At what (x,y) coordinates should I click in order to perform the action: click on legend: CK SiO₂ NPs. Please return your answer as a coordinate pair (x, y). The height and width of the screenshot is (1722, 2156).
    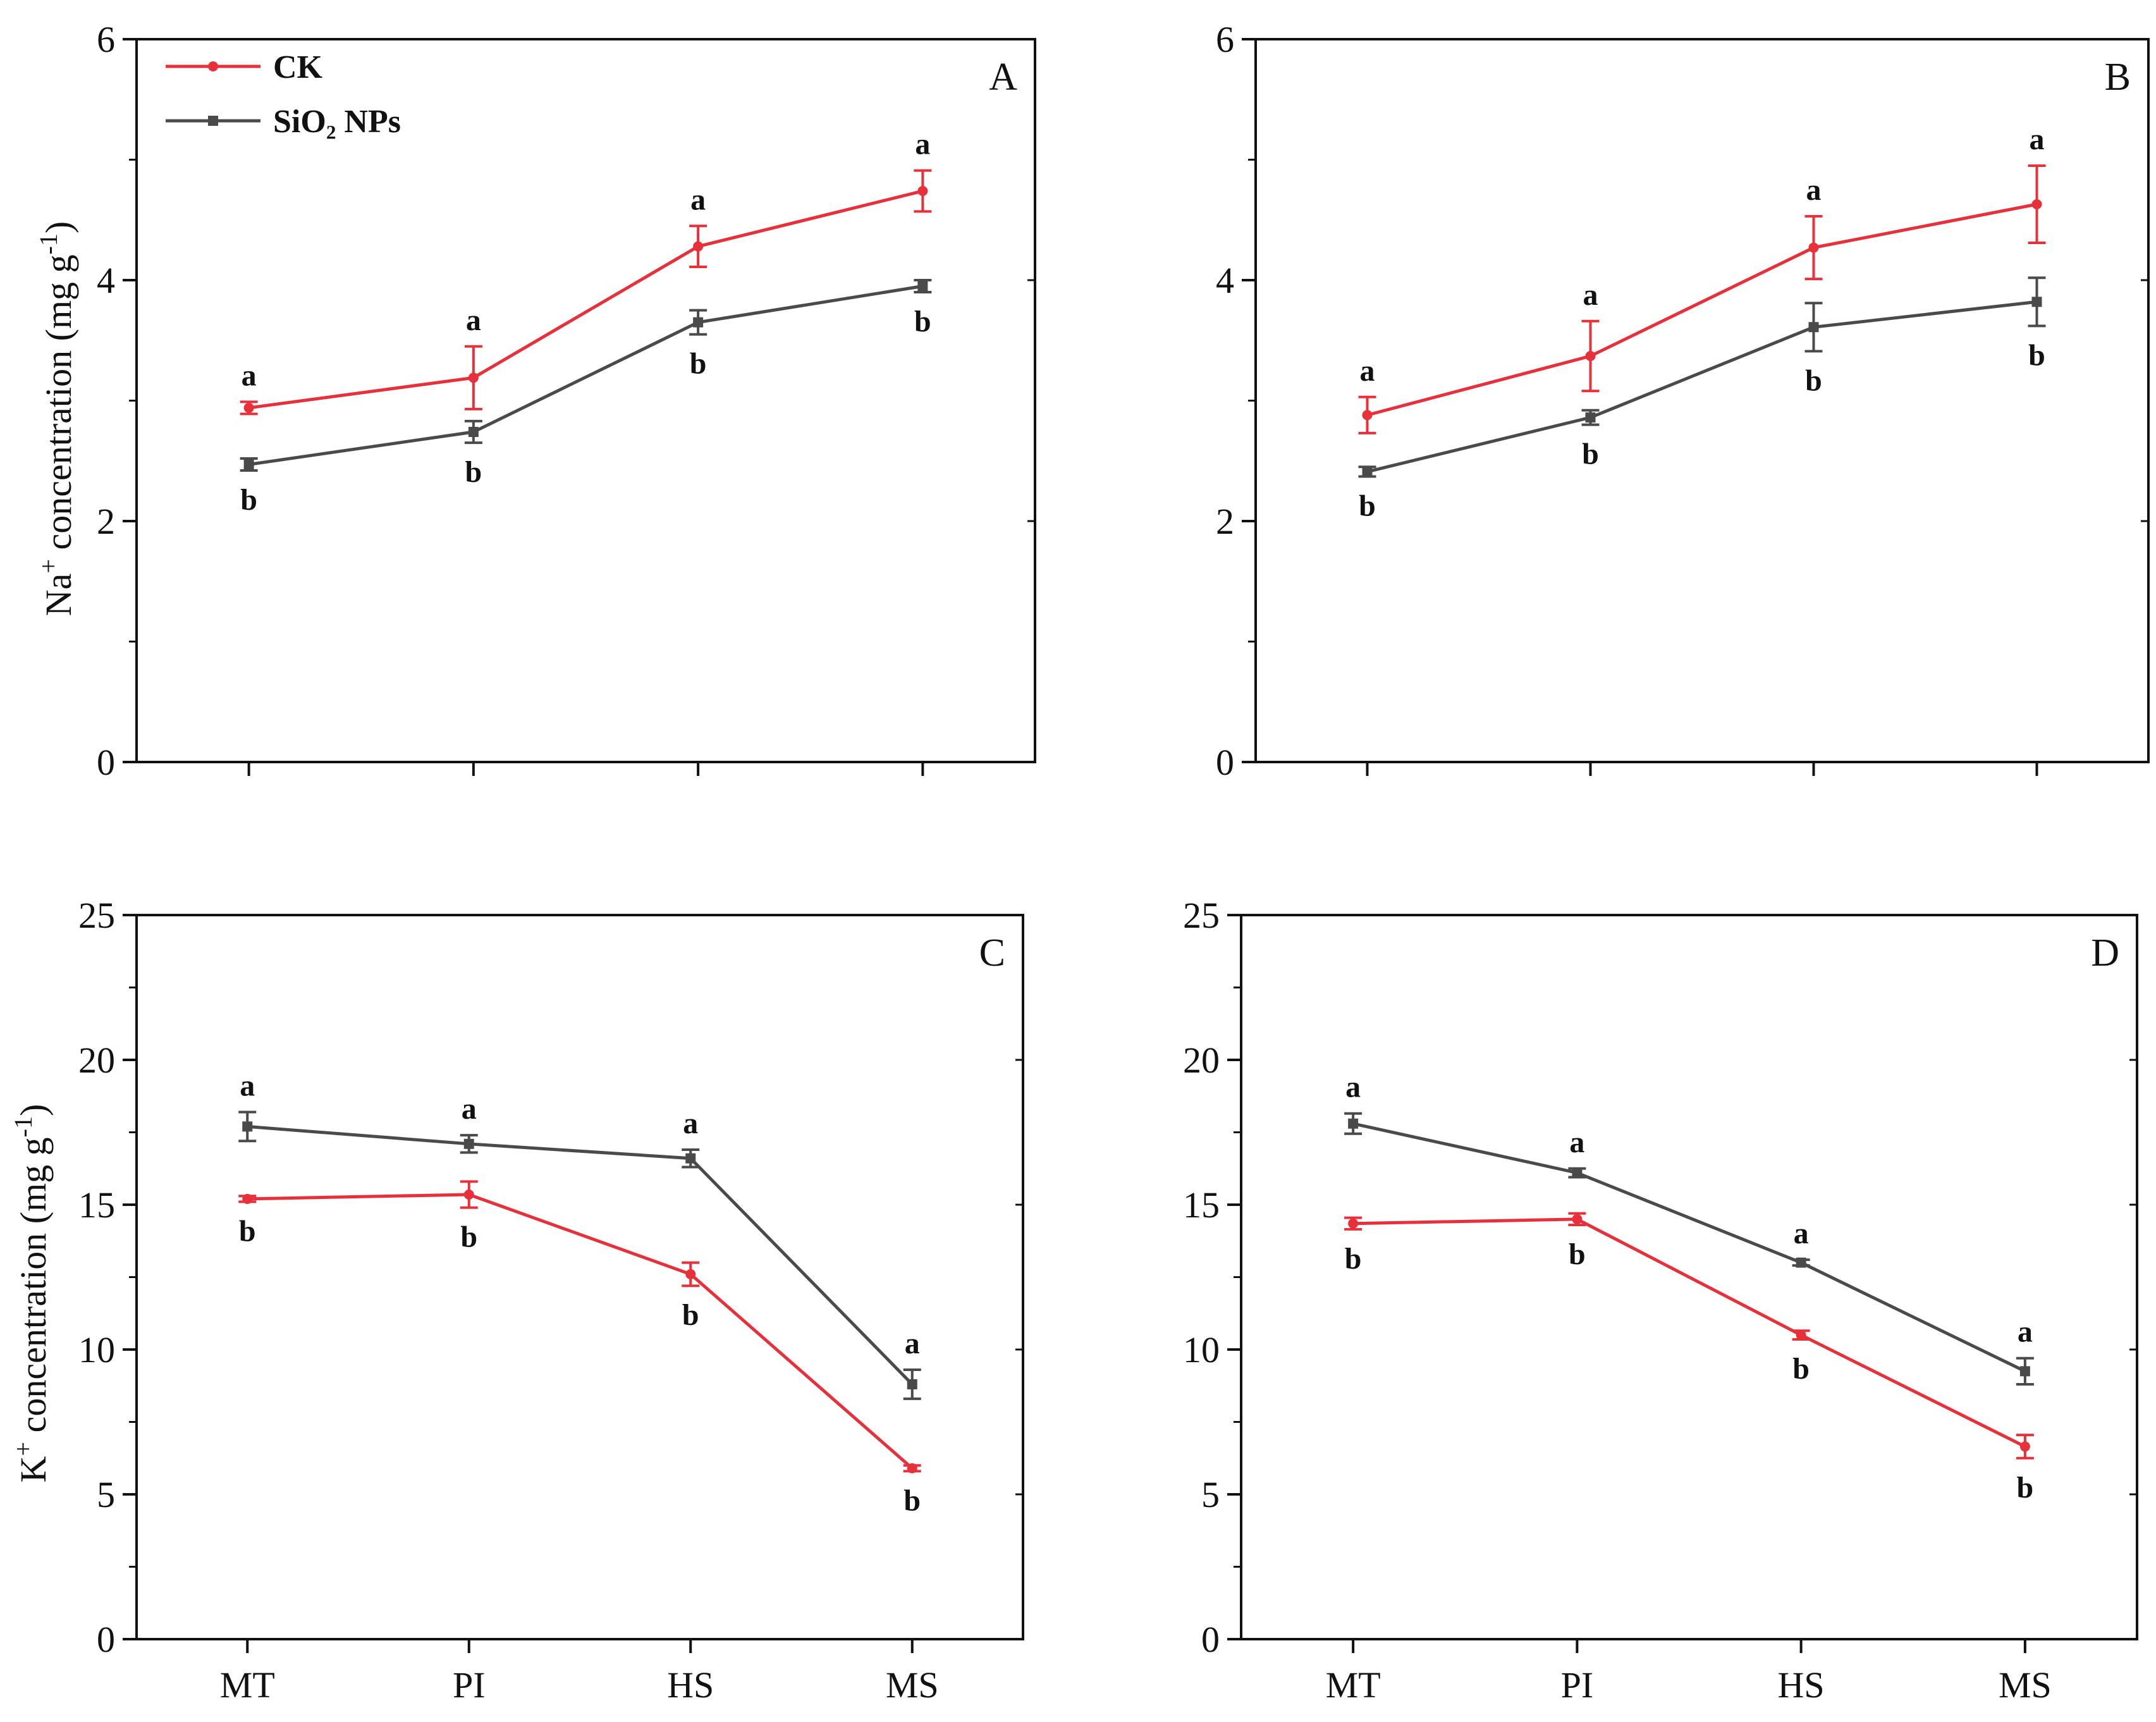
    Looking at the image, I should click on (283, 95).